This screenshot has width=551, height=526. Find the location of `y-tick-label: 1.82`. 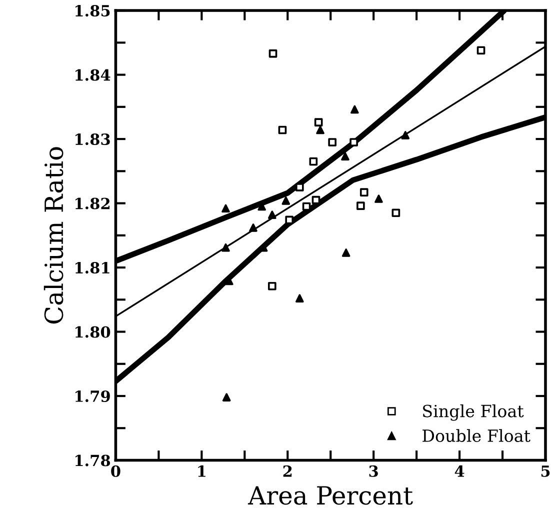

y-tick-label: 1.82 is located at coordinates (93, 204).